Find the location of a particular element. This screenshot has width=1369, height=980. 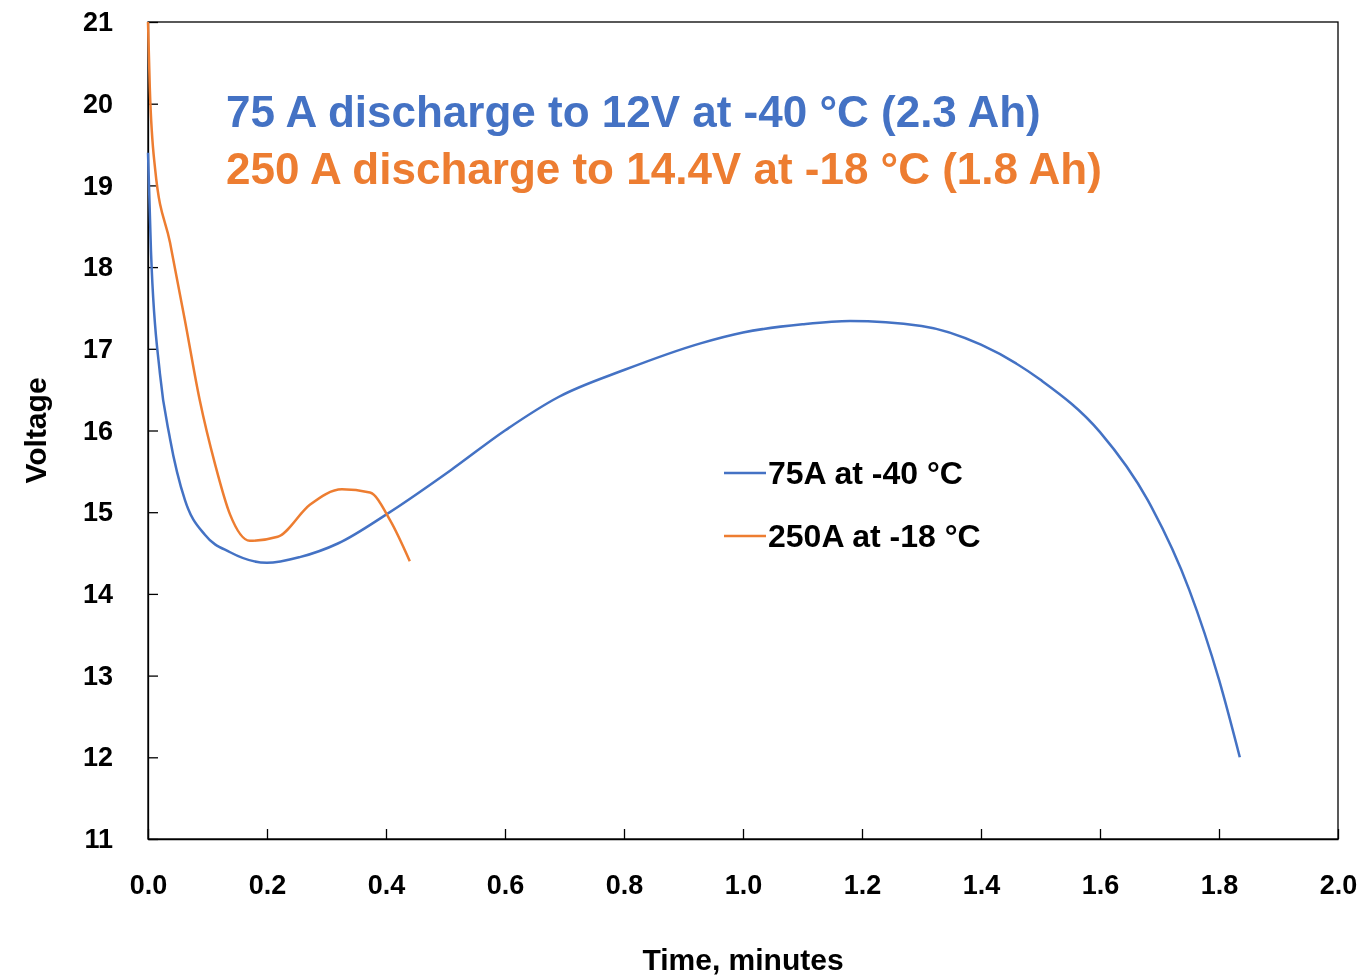

annotation: 250 A discharge to 14.4V at -18 °C (1.8 Ah) is located at coordinates (664, 168).